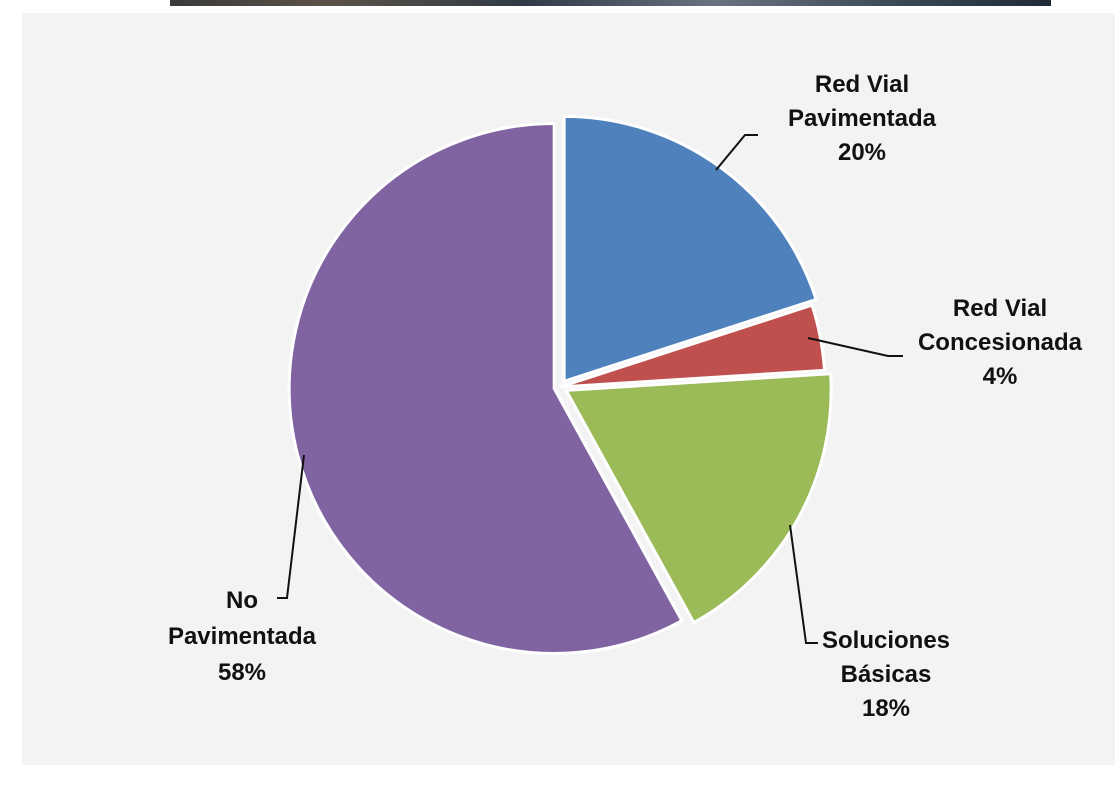  Describe the element at coordinates (886, 708) in the screenshot. I see `data-label-percent: 18%` at that location.